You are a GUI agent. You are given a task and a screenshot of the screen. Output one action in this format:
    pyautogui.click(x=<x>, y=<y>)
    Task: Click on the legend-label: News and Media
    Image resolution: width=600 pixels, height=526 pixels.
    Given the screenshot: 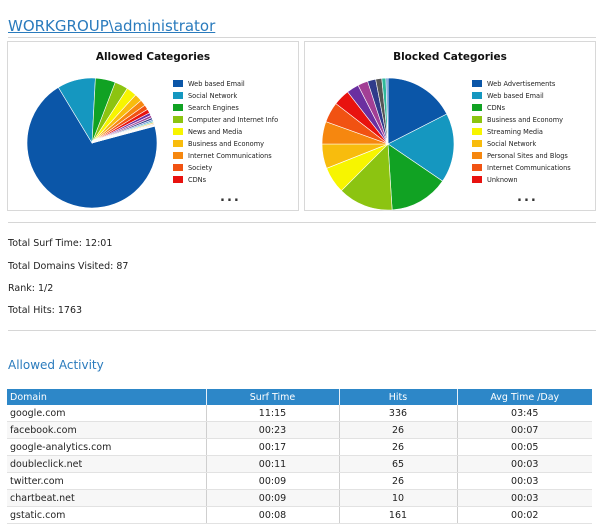 What is the action you would take?
    pyautogui.click(x=215, y=132)
    